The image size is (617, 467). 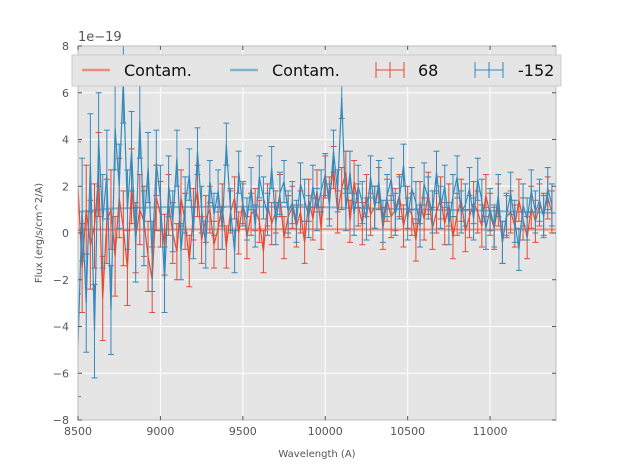 What do you see at coordinates (78, 431) in the screenshot?
I see `x-tick-label: 8500` at bounding box center [78, 431].